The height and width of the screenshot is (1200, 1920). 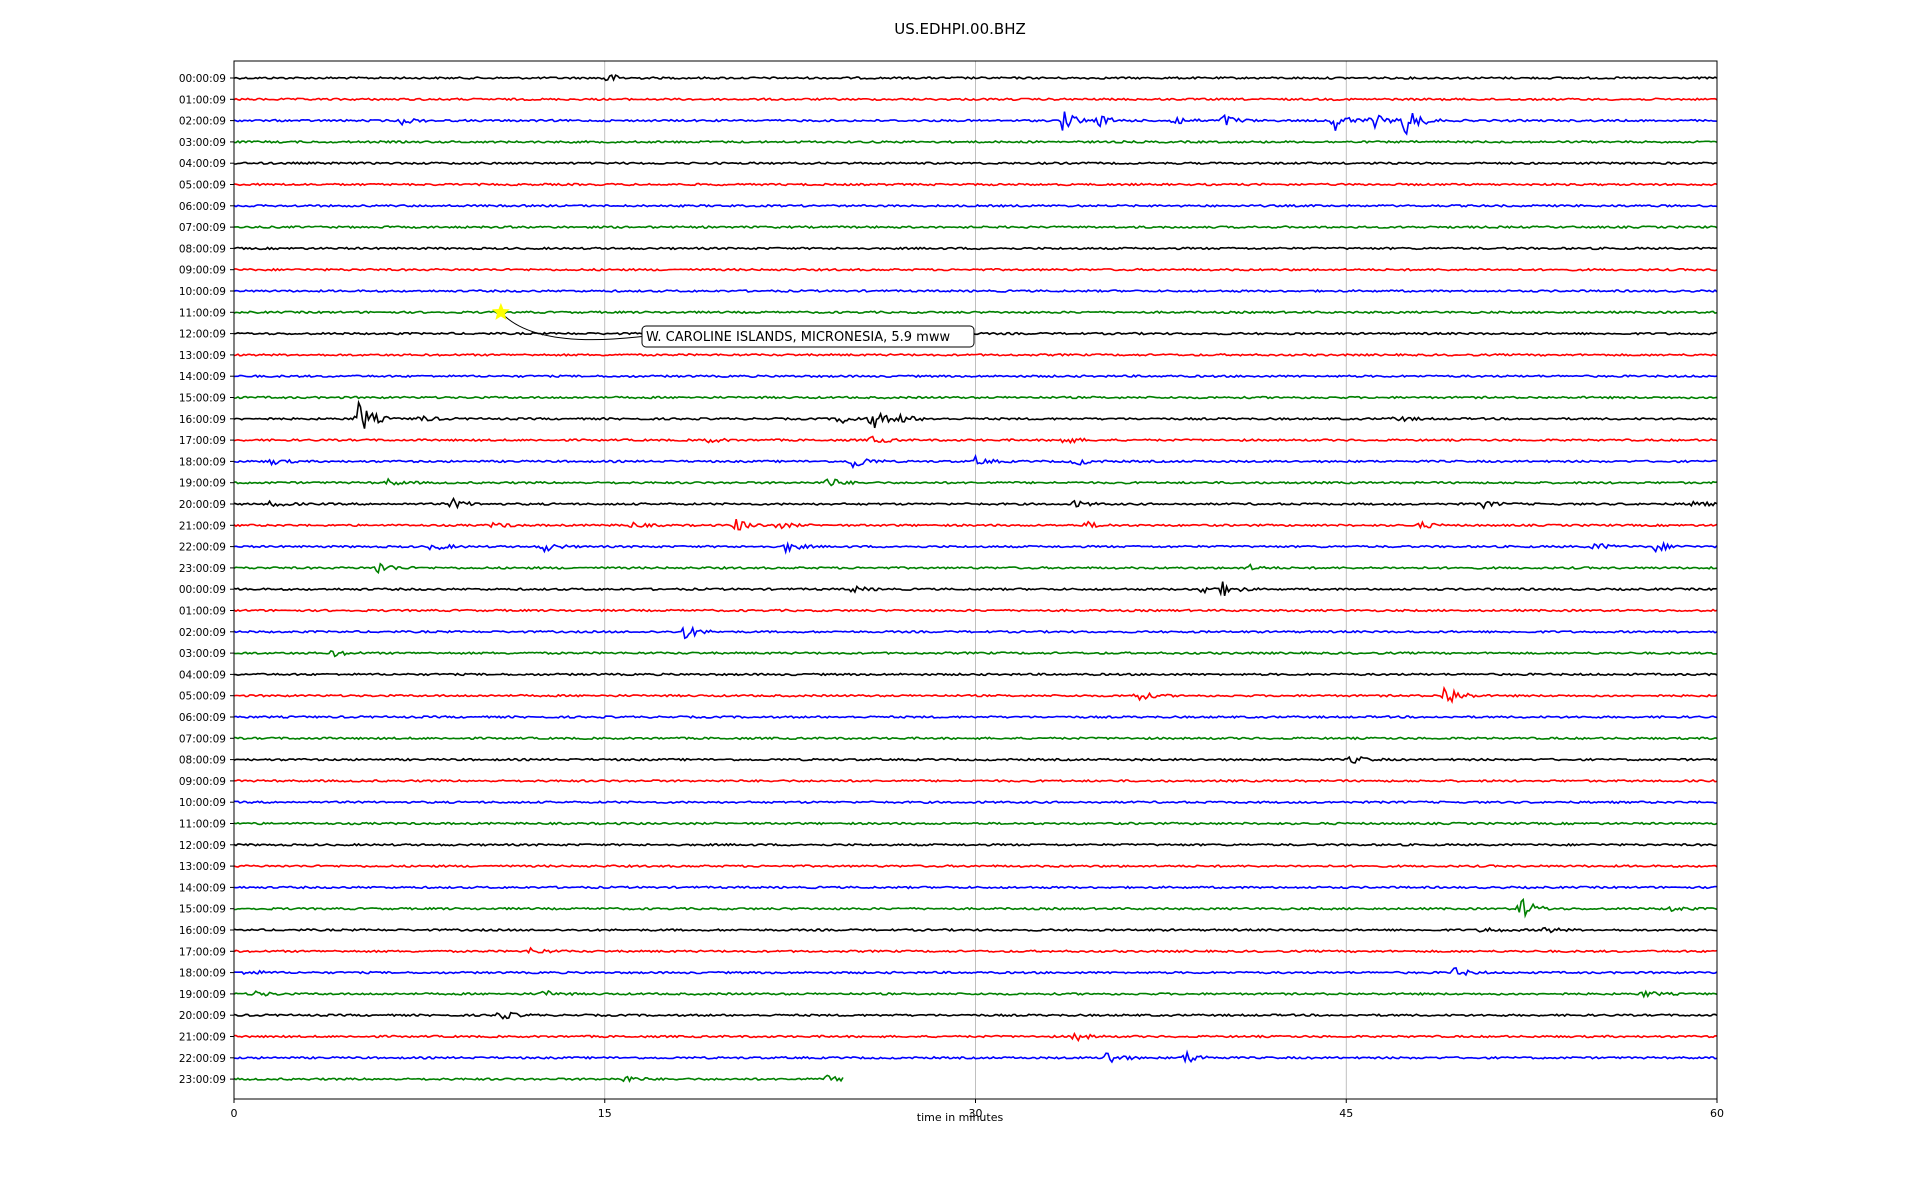 I want to click on y-tick-label: 00:00:09, so click(x=202, y=79).